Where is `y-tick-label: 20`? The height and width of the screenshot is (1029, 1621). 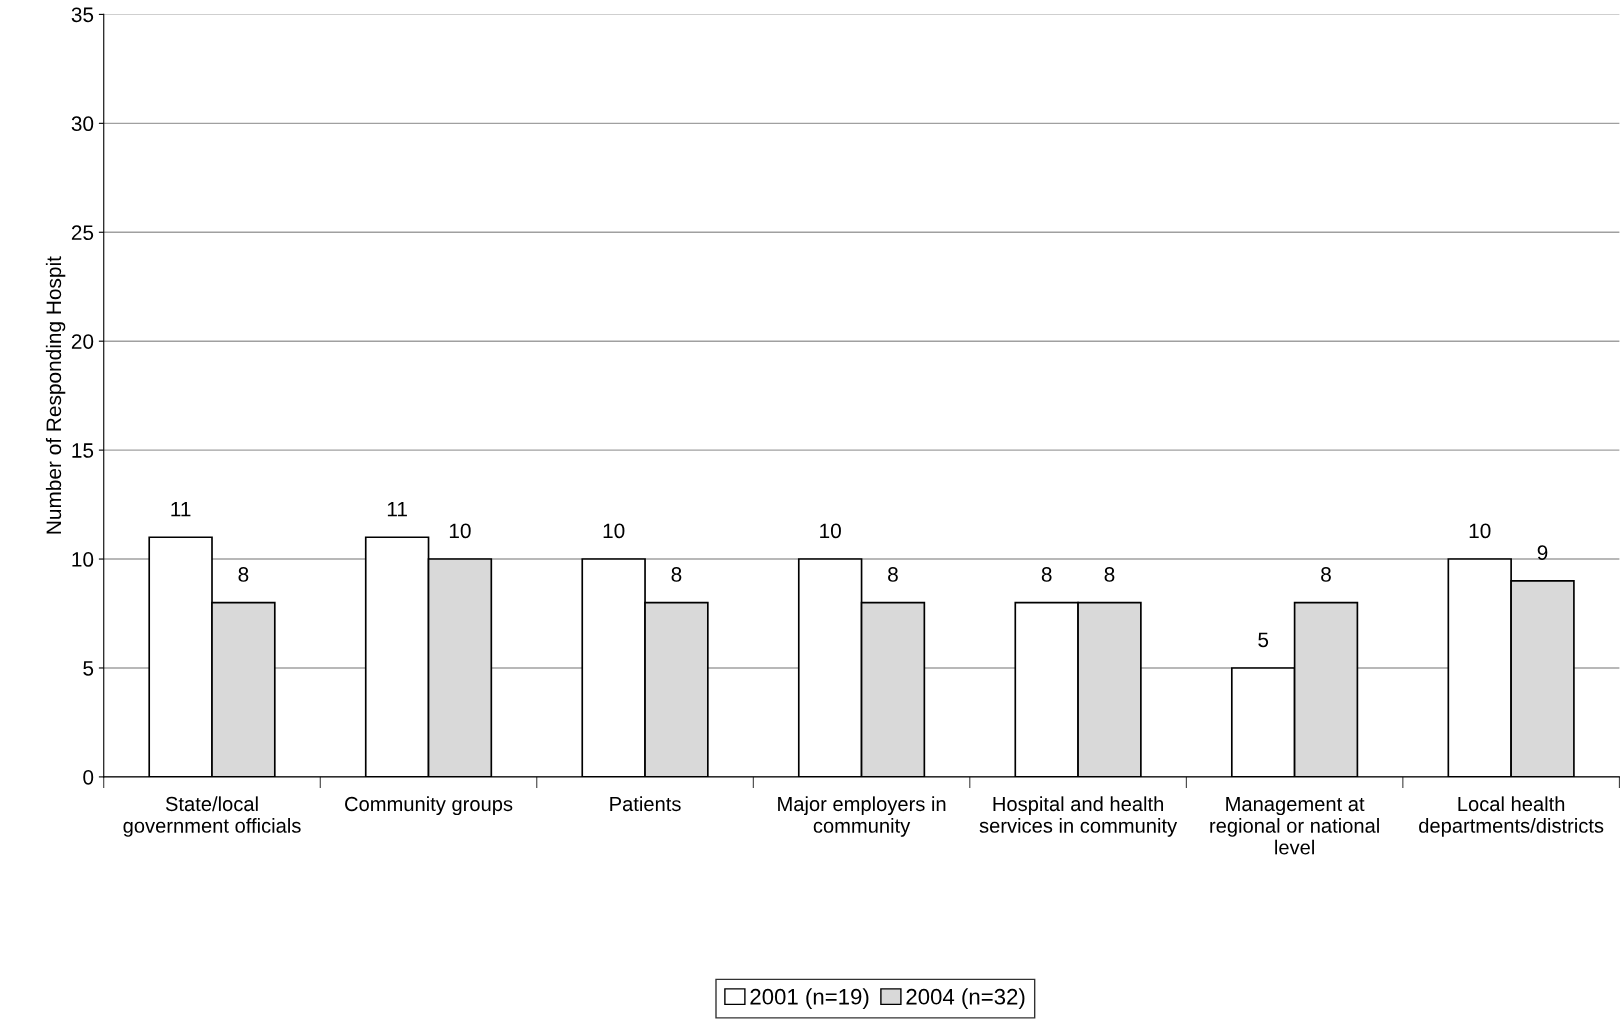
y-tick-label: 20 is located at coordinates (82, 341).